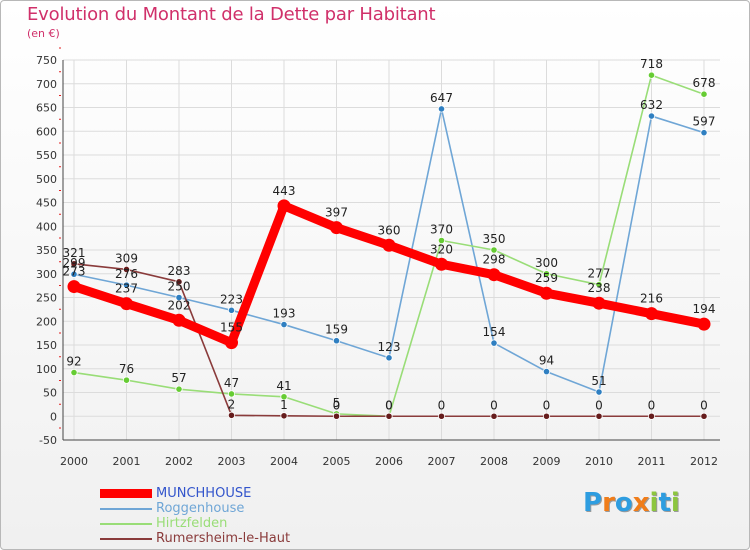 This screenshot has height=550, width=750. Describe the element at coordinates (232, 461) in the screenshot. I see `x-tick-label: 2003` at that location.